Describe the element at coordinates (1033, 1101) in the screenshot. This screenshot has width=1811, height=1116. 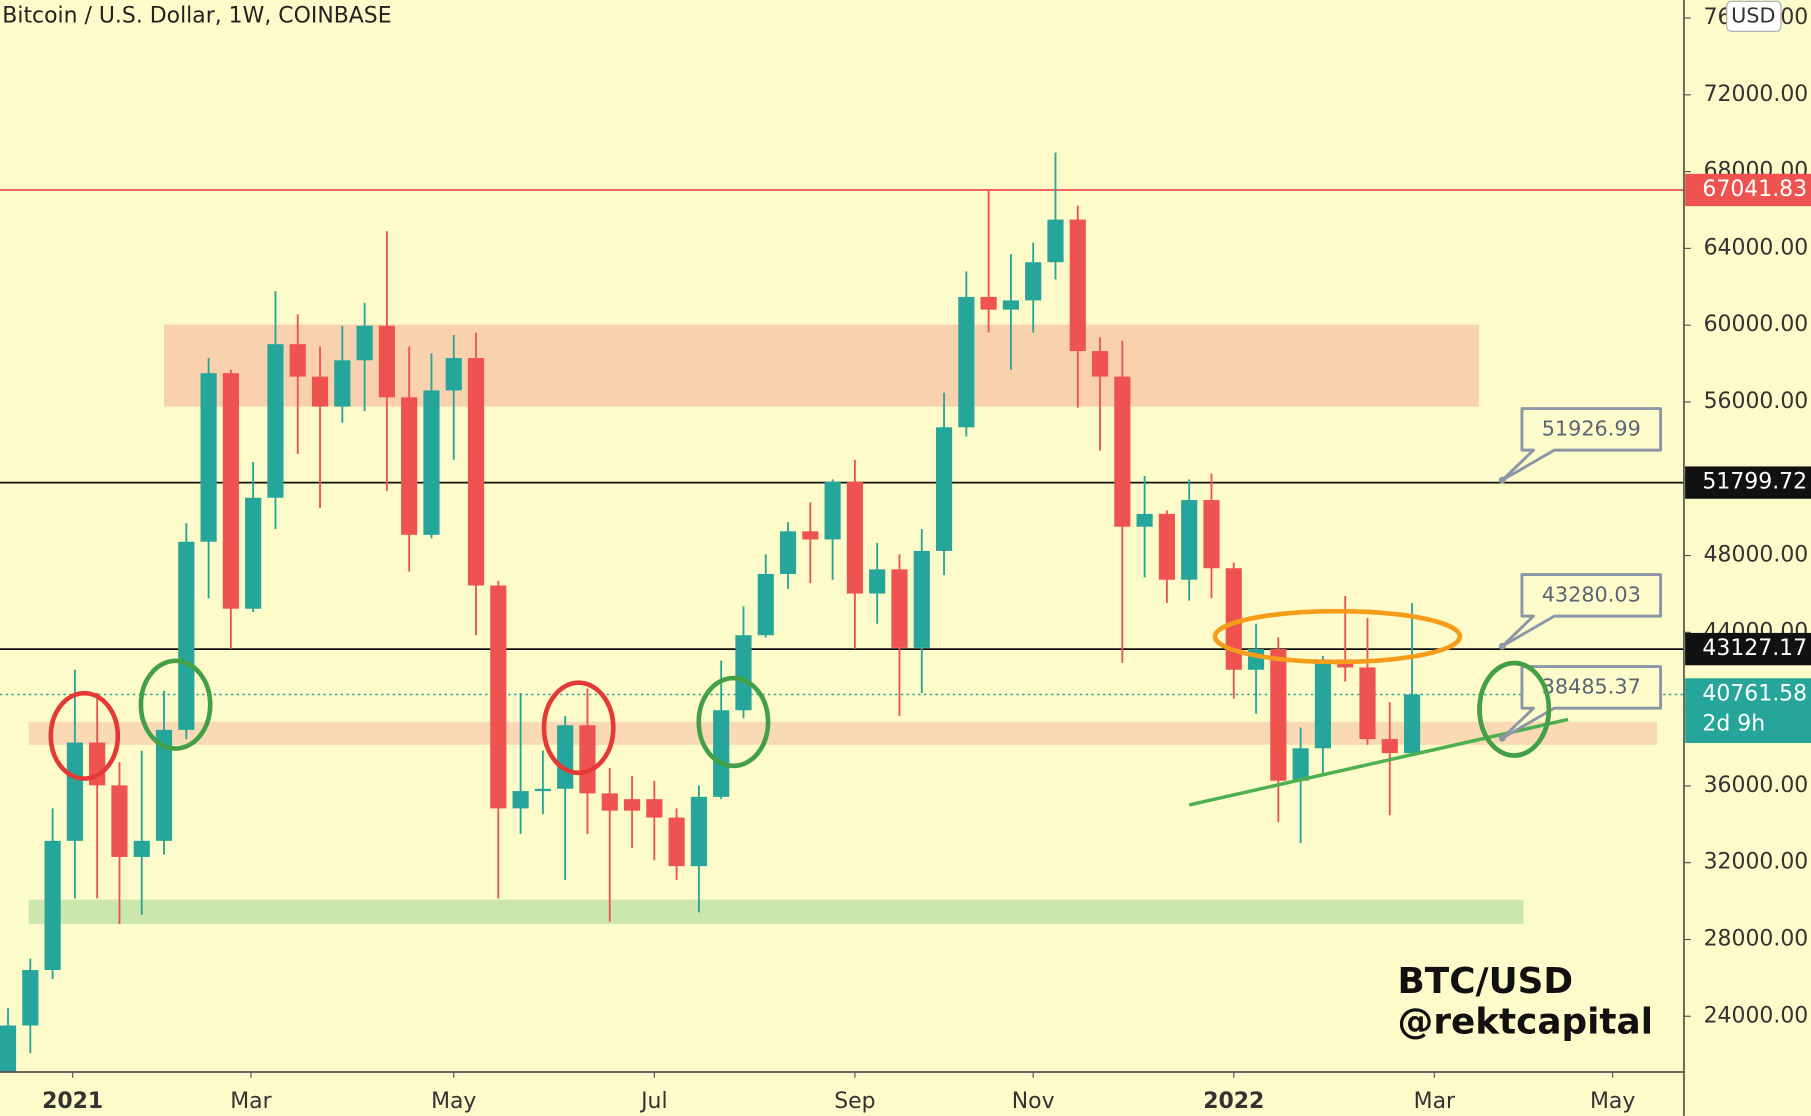
I see `x-tick-label: Nov` at that location.